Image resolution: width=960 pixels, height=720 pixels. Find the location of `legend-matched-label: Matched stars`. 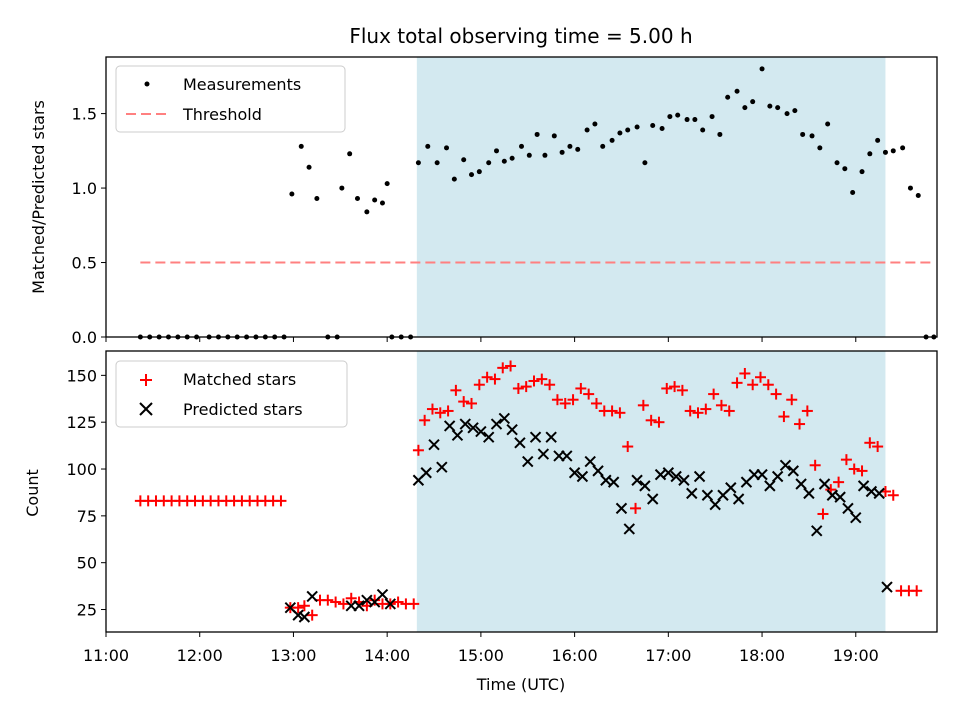

legend-matched-label: Matched stars is located at coordinates (239, 379).